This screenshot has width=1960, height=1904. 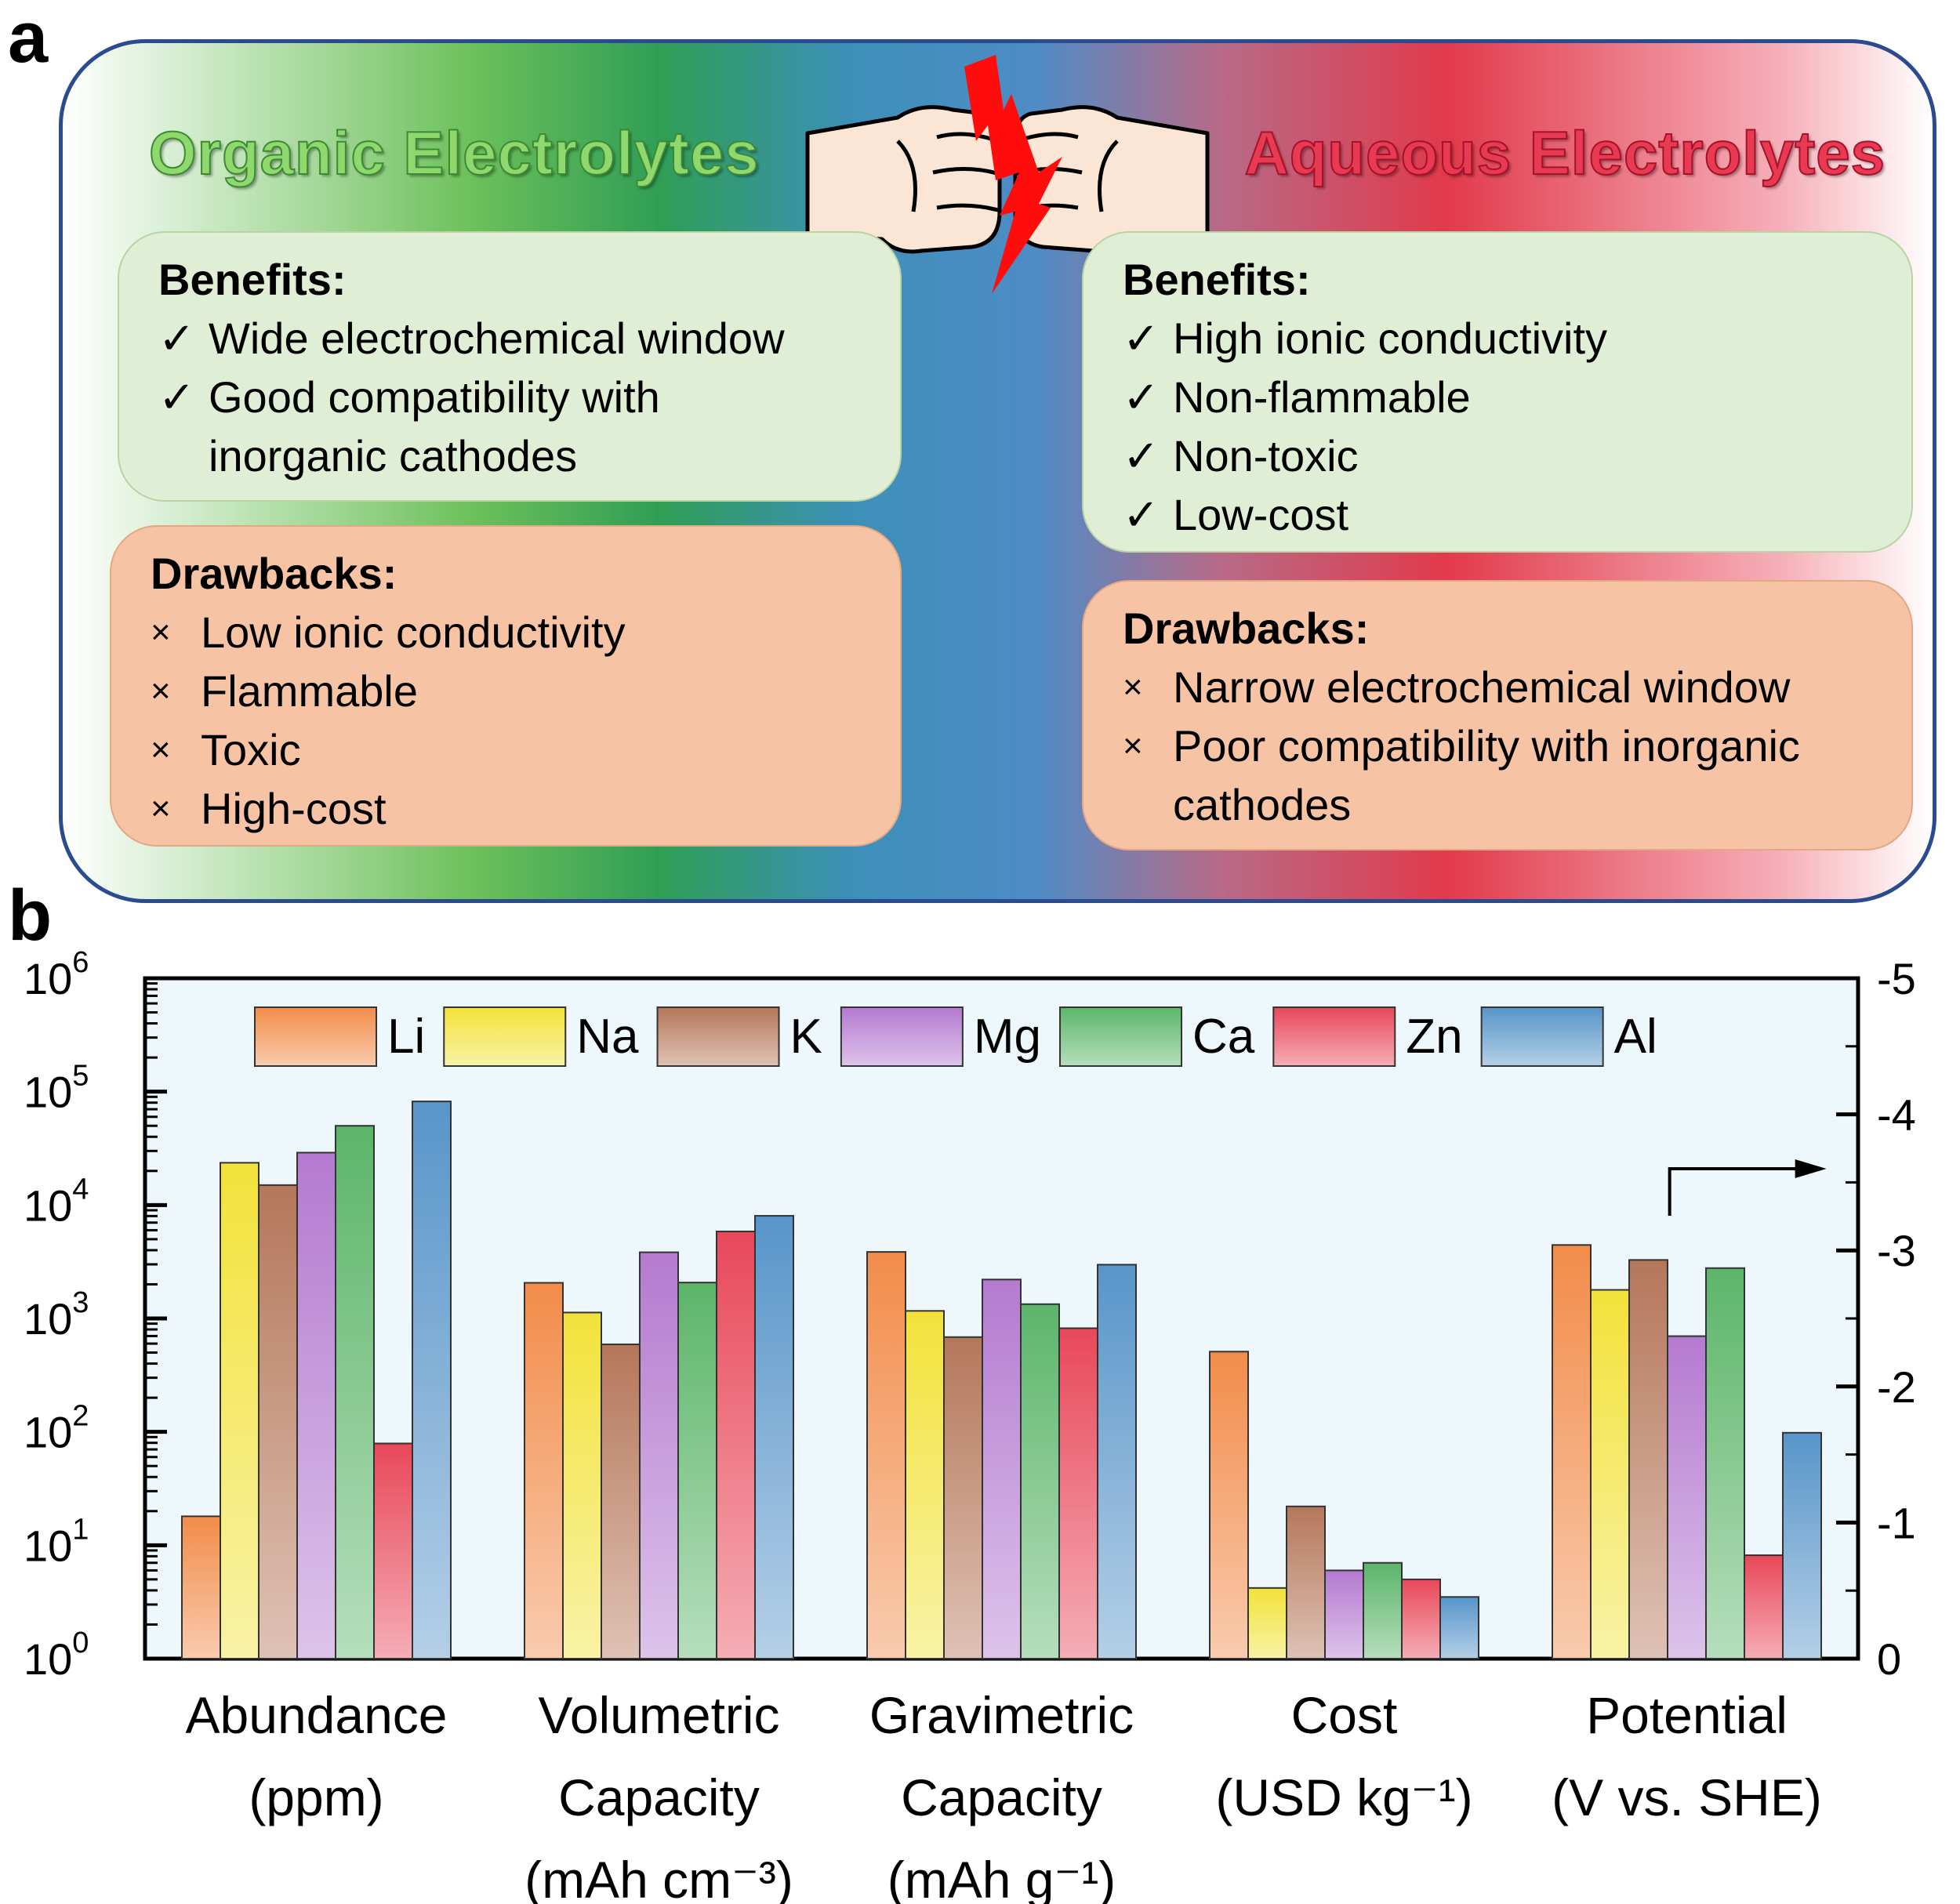 I want to click on category-label: (mAh g⁻¹), so click(x=1002, y=1877).